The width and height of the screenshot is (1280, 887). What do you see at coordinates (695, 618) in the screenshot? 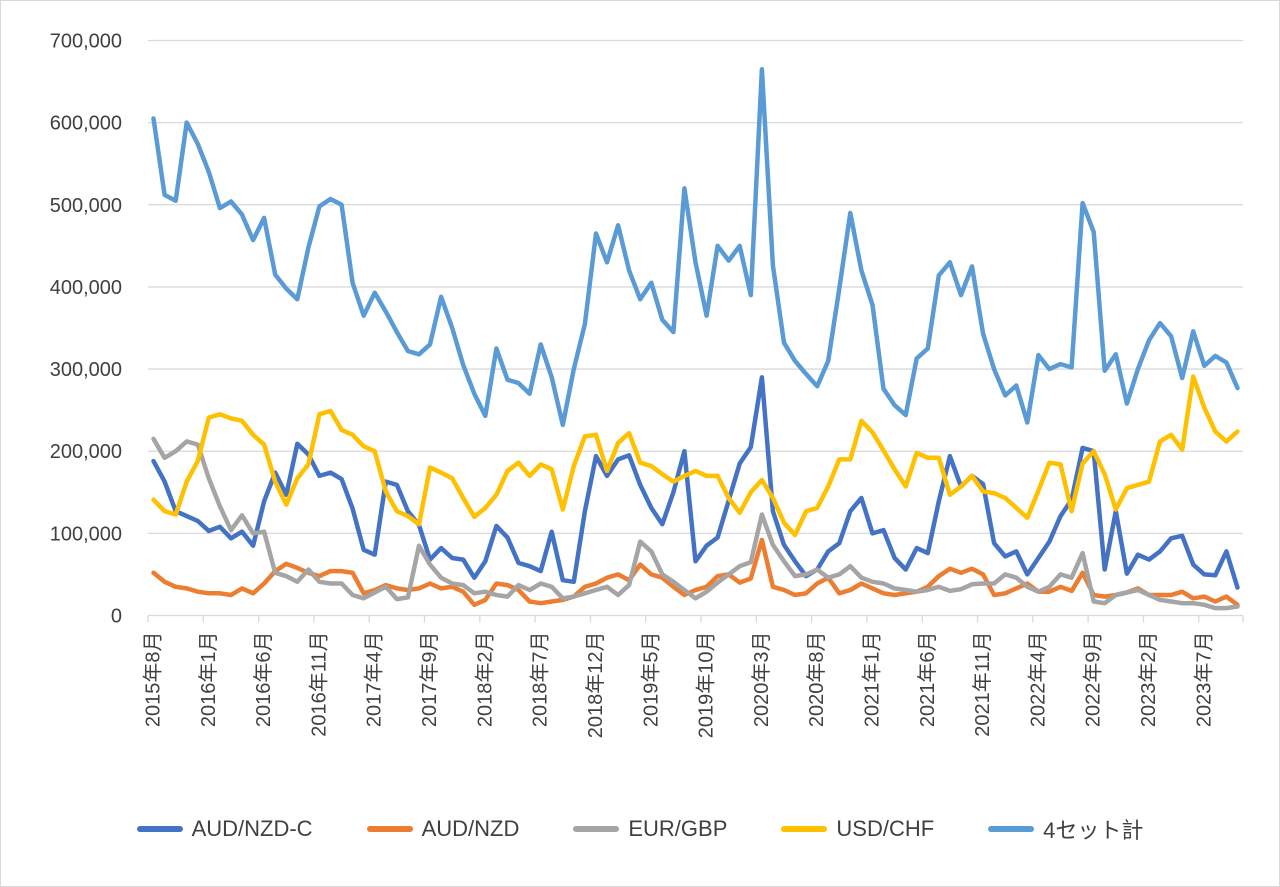
I see `x-axis` at bounding box center [695, 618].